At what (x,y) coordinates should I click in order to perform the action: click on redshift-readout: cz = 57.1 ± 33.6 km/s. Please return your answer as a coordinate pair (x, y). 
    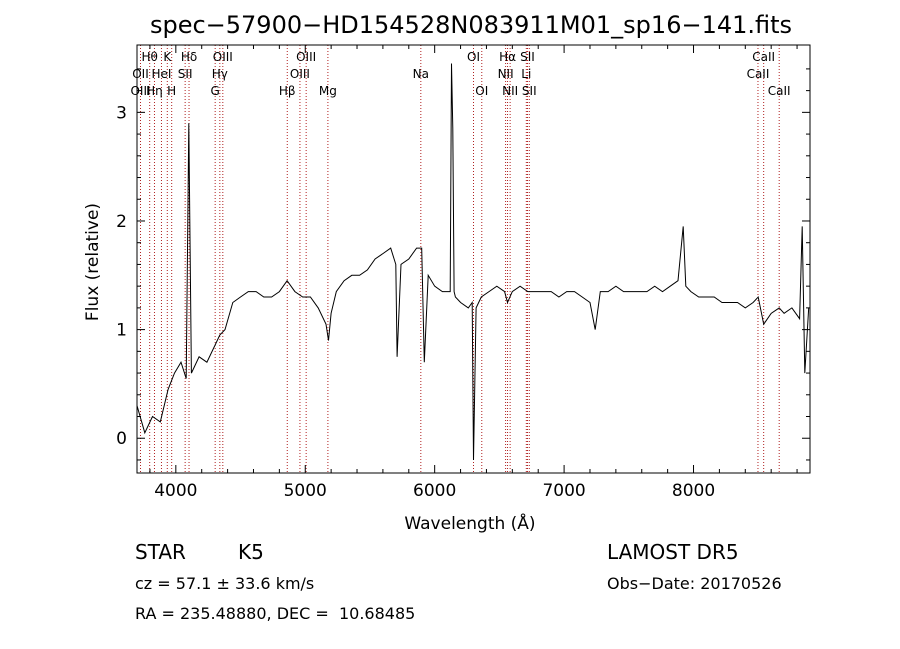
    Looking at the image, I should click on (225, 583).